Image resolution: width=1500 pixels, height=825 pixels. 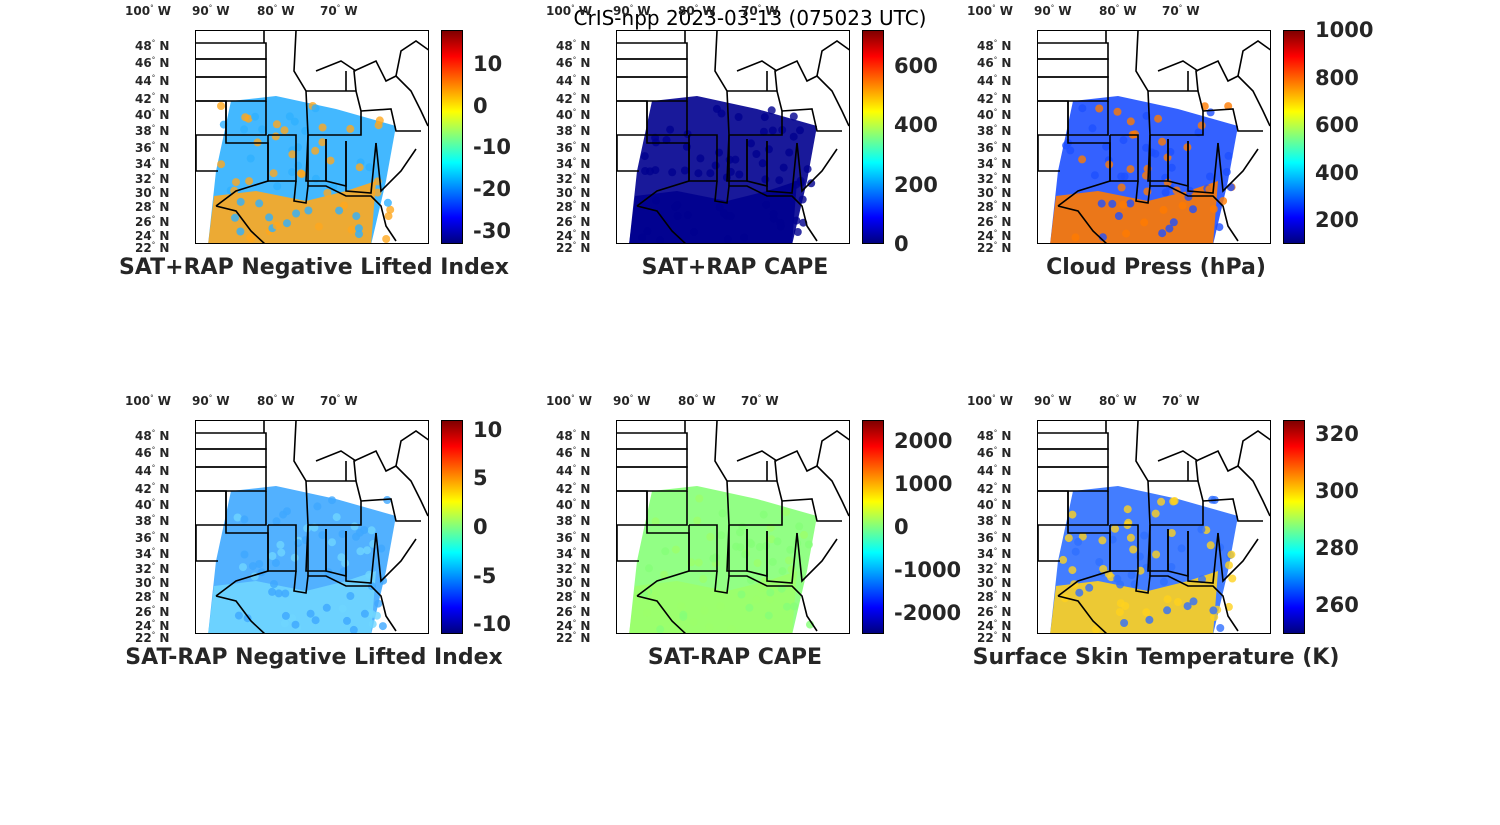 What do you see at coordinates (143, 538) in the screenshot?
I see `latitude-value: 36` at bounding box center [143, 538].